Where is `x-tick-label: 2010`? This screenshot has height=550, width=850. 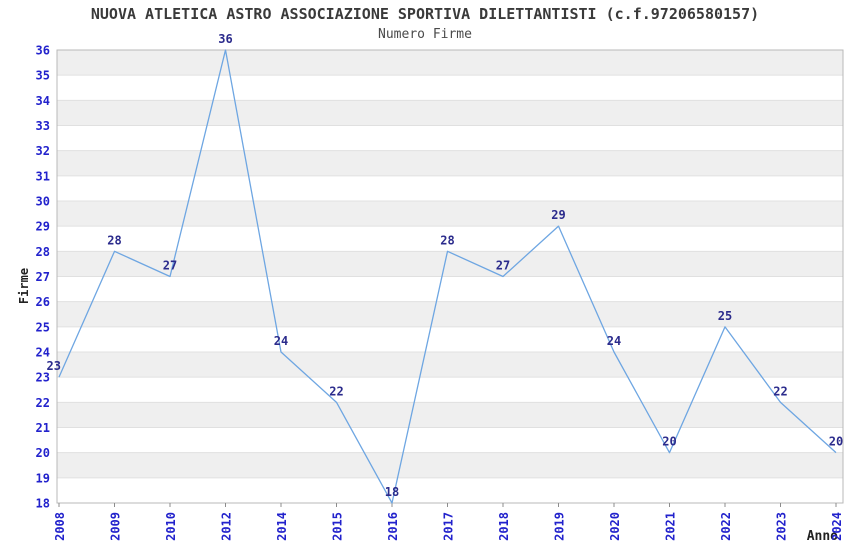
x-tick-label: 2010 is located at coordinates (171, 526).